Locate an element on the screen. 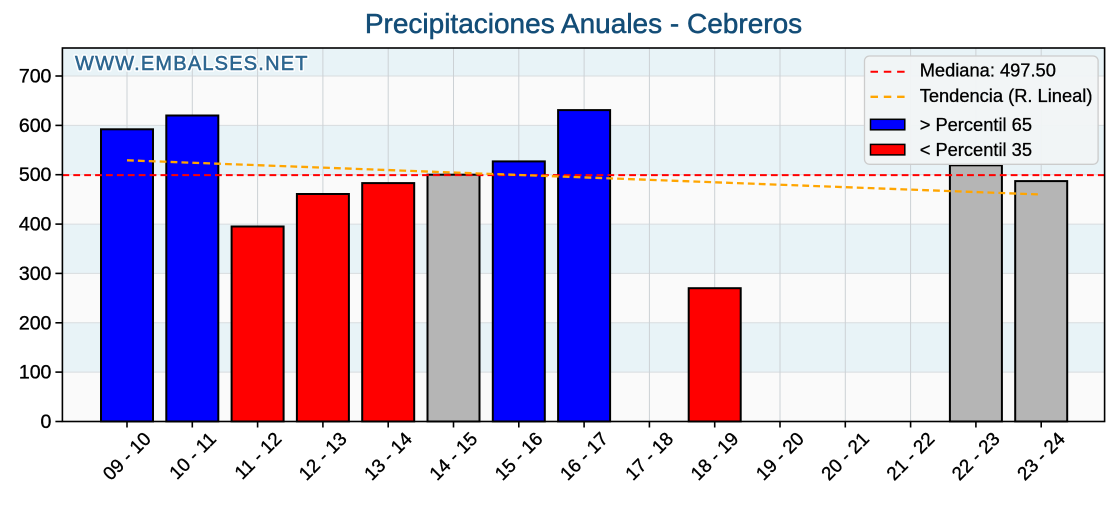 The width and height of the screenshot is (1120, 505). svg-text: 0 is located at coordinates (46, 422).